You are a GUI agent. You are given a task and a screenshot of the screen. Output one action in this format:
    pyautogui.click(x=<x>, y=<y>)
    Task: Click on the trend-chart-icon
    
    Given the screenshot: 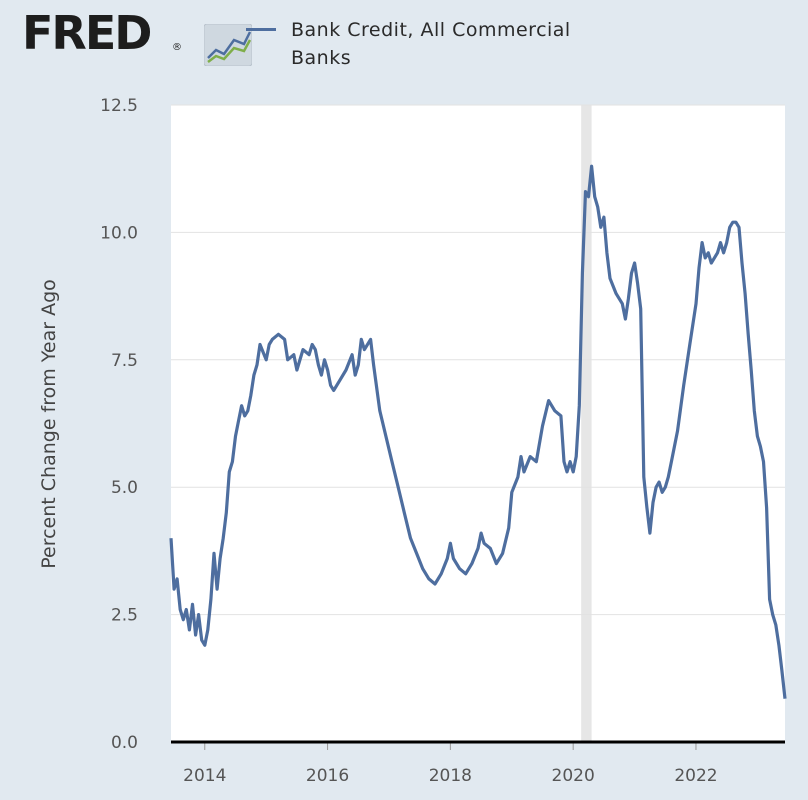 What is the action you would take?
    pyautogui.click(x=228, y=45)
    